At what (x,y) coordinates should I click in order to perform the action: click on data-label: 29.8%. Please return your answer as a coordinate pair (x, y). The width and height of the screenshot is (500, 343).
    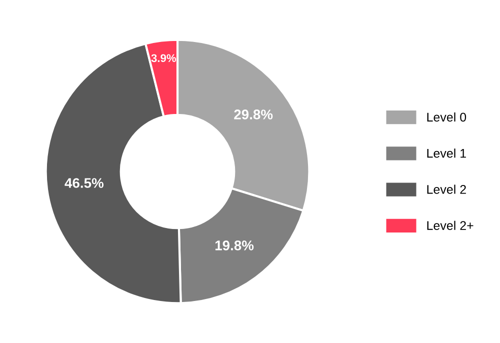
    Looking at the image, I should click on (253, 115).